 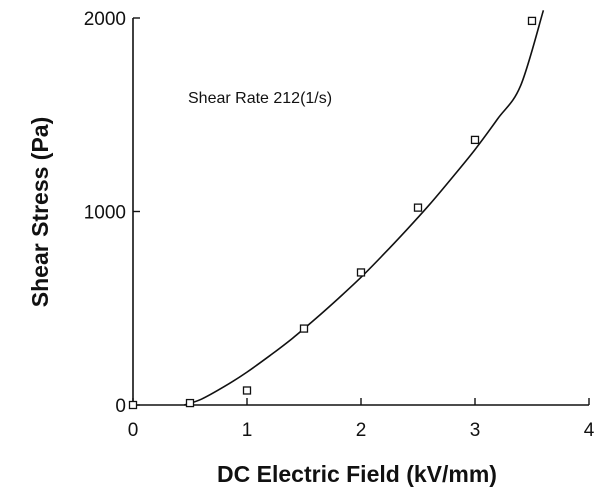 I want to click on shear-rate-annotation: Shear Rate 212(1/s), so click(x=260, y=98).